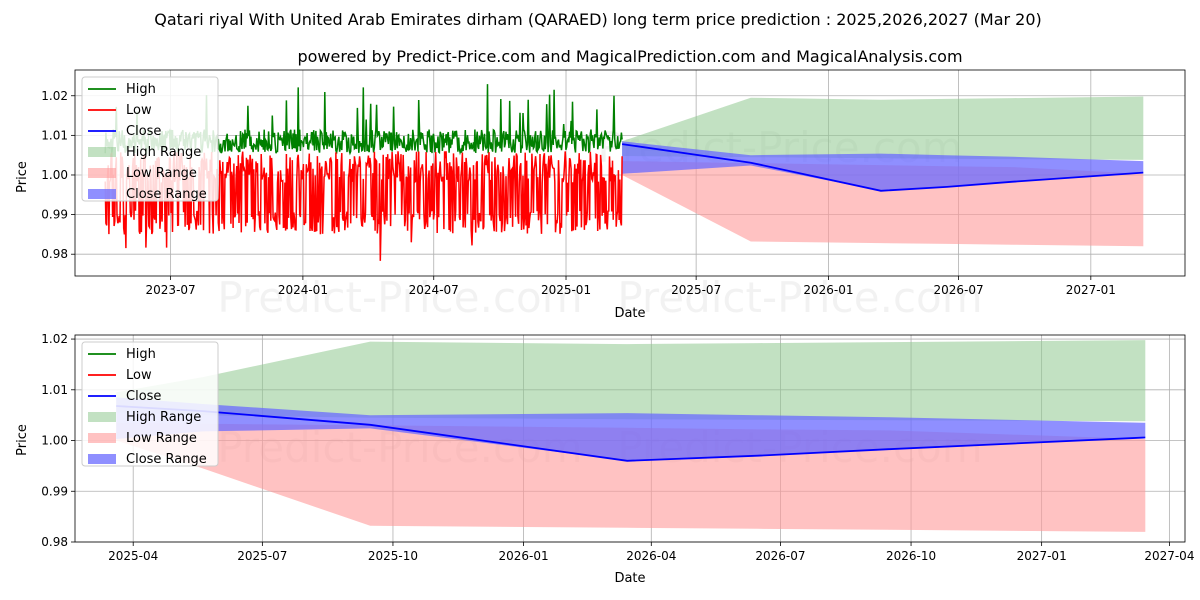 Image resolution: width=1200 pixels, height=600 pixels. Describe the element at coordinates (393, 556) in the screenshot. I see `x-tick-label: 2025-10` at that location.